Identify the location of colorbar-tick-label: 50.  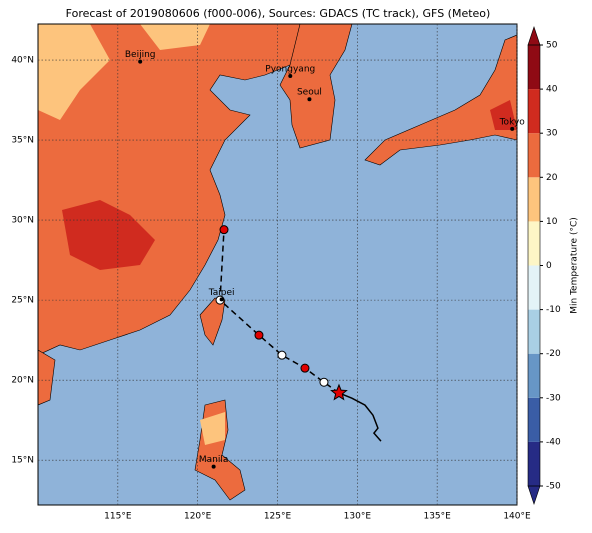
(552, 46).